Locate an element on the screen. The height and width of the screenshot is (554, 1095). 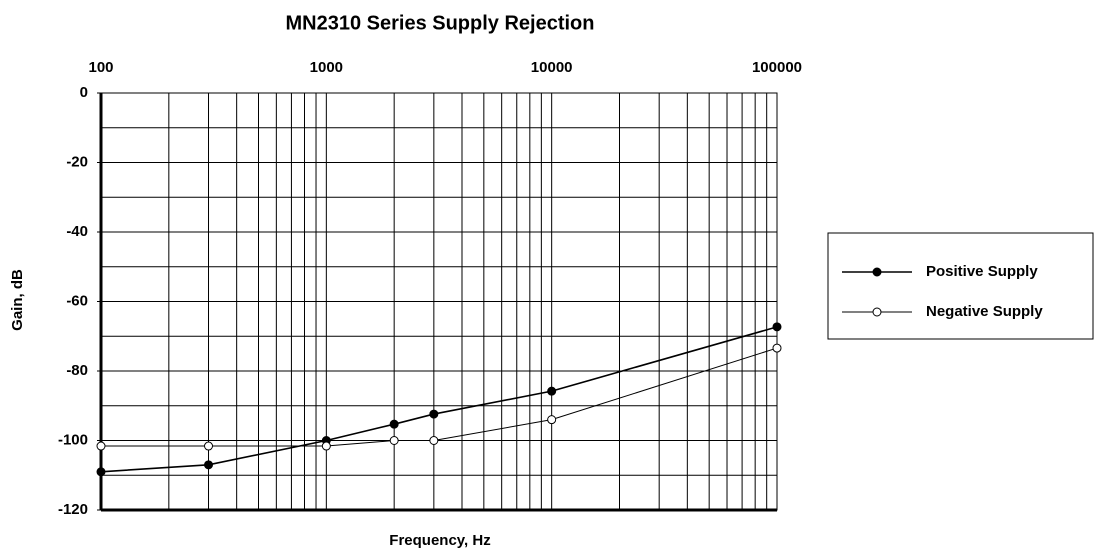
y-tick-label: -120 is located at coordinates (73, 509).